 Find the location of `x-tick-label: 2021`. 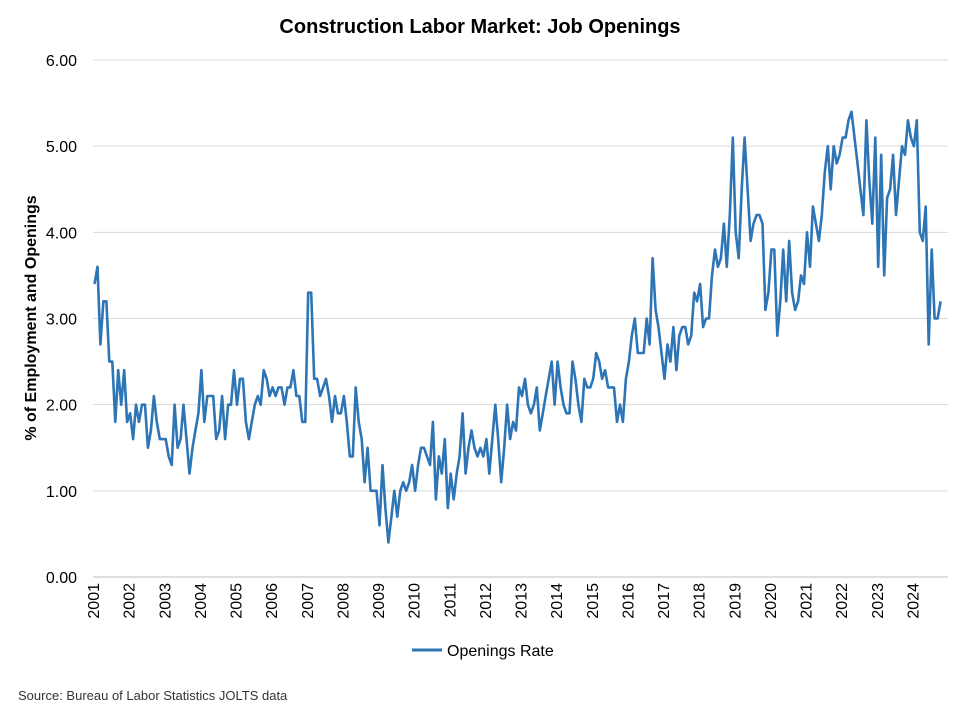

x-tick-label: 2021 is located at coordinates (807, 601).